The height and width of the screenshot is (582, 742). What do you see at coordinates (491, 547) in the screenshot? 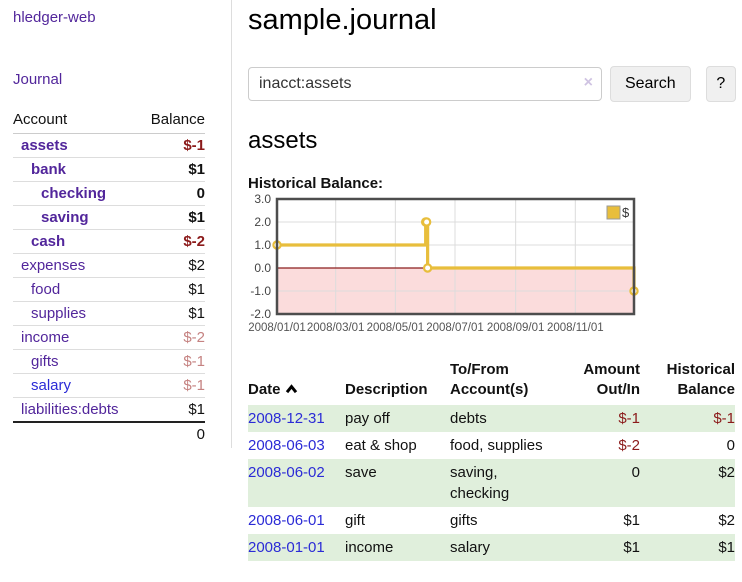
I see `register-row: 2008-01-01 income salary $1 $1` at bounding box center [491, 547].